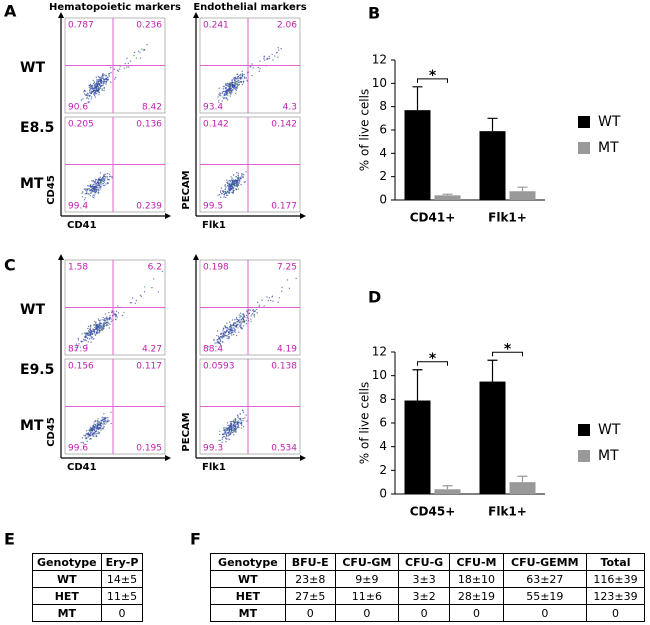  What do you see at coordinates (88, 613) in the screenshot?
I see `table-row: MT 0` at bounding box center [88, 613].